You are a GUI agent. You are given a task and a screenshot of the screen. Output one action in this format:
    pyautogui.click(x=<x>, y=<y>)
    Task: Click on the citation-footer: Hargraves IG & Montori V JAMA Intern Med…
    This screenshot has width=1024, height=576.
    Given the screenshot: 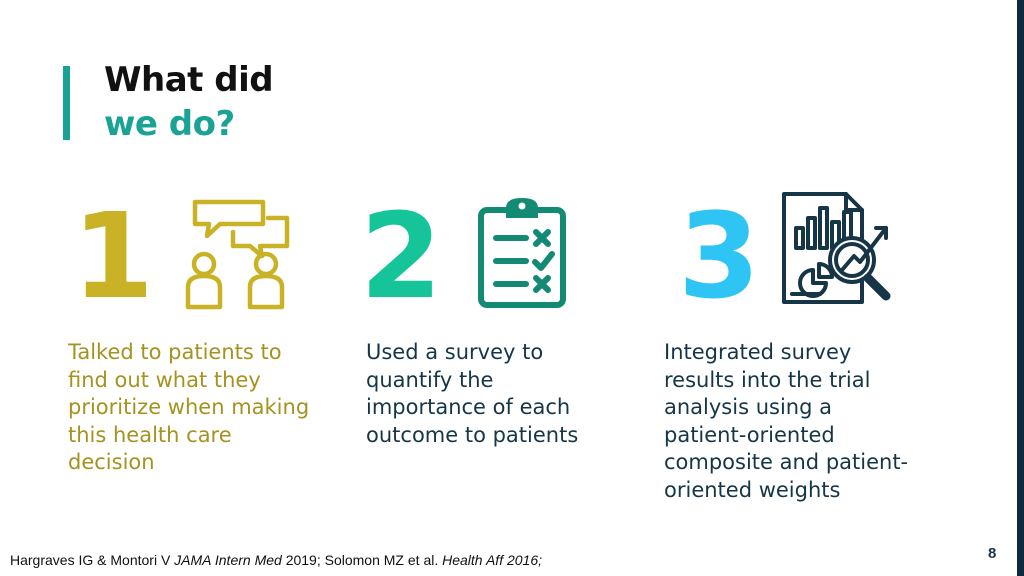 What is the action you would take?
    pyautogui.click(x=276, y=560)
    